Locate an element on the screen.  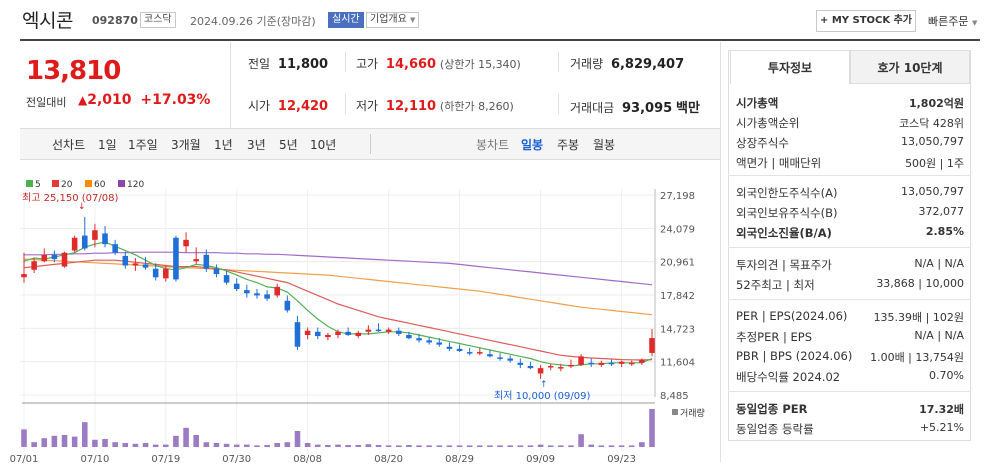
candle-daily: 일봉 is located at coordinates (532, 145).